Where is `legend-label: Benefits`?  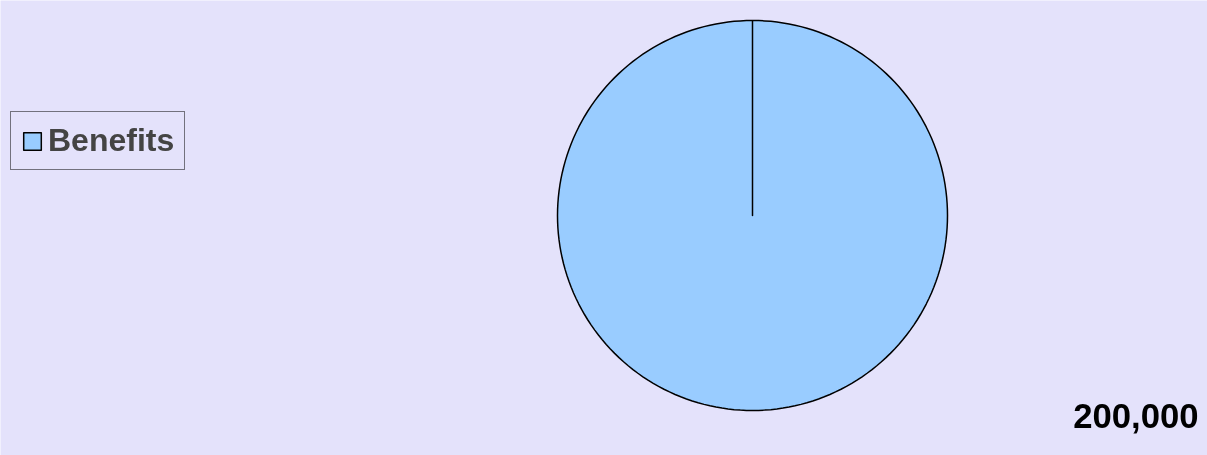 legend-label: Benefits is located at coordinates (111, 140).